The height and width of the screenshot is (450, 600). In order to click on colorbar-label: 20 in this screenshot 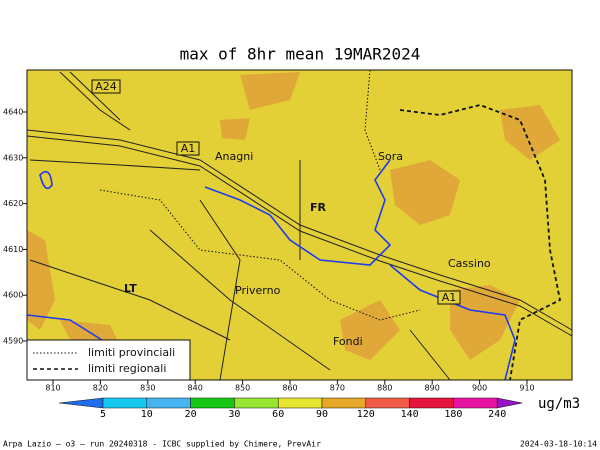, I will do `click(191, 414)`.